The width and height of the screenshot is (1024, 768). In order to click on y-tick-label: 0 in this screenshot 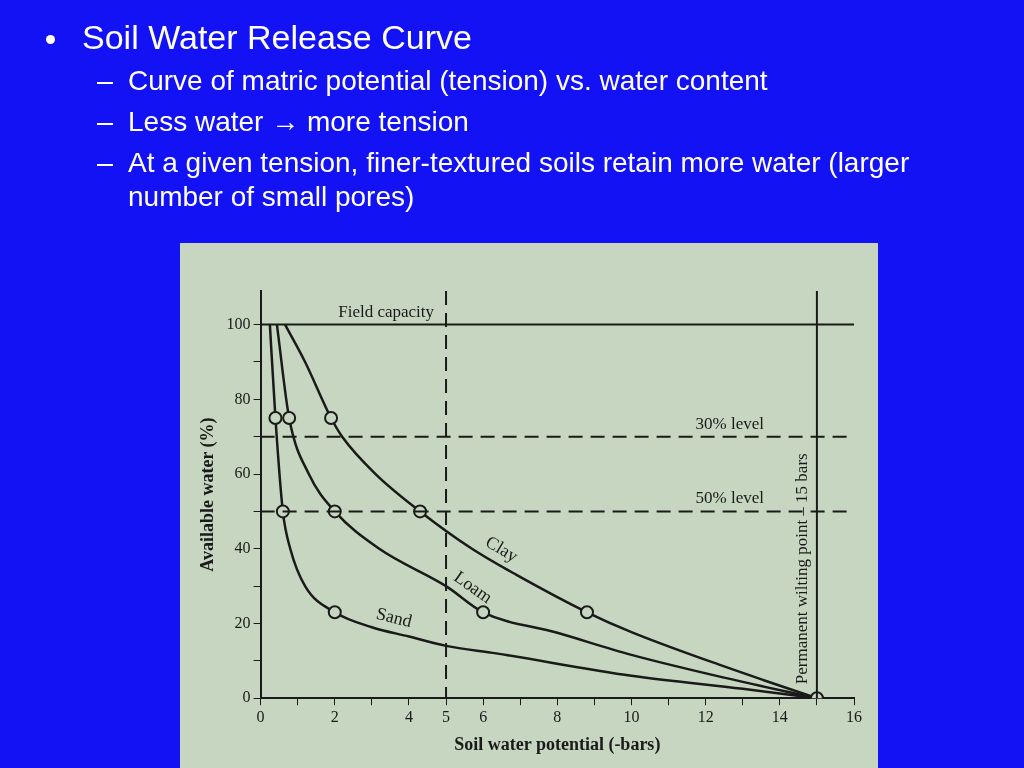, I will do `click(246, 697)`.